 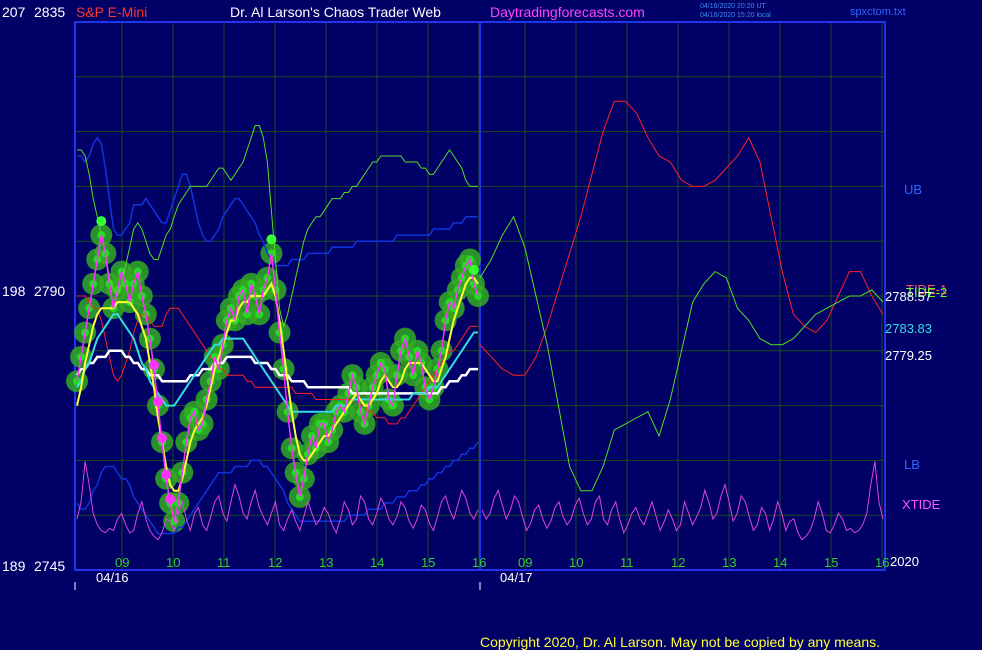 What do you see at coordinates (335, 12) in the screenshot?
I see `page-title: Dr. Al Larson's Chaos Trader Web` at bounding box center [335, 12].